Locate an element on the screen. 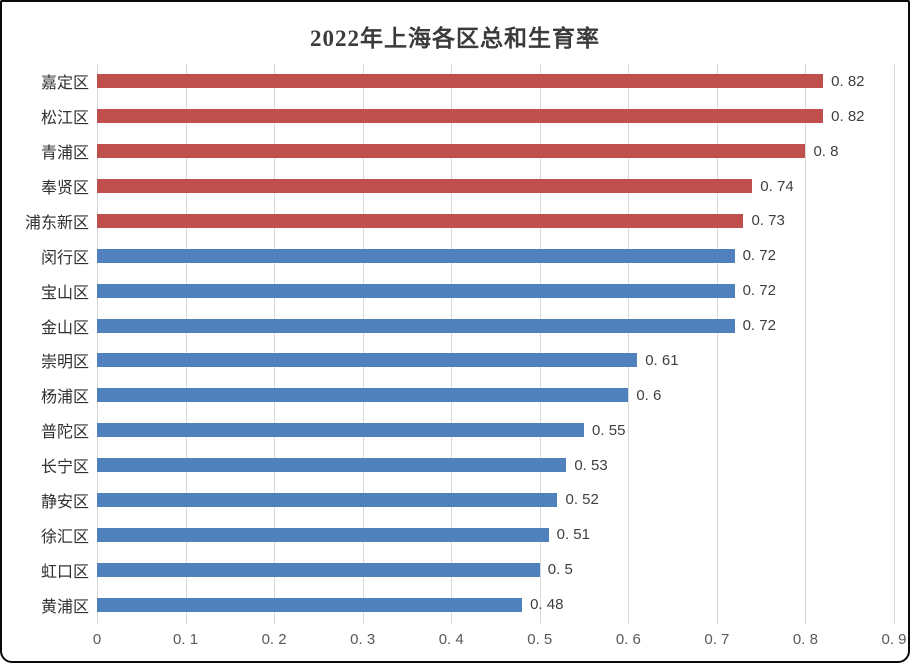 The width and height of the screenshot is (910, 663). category-label: 金山区 is located at coordinates (64, 328).